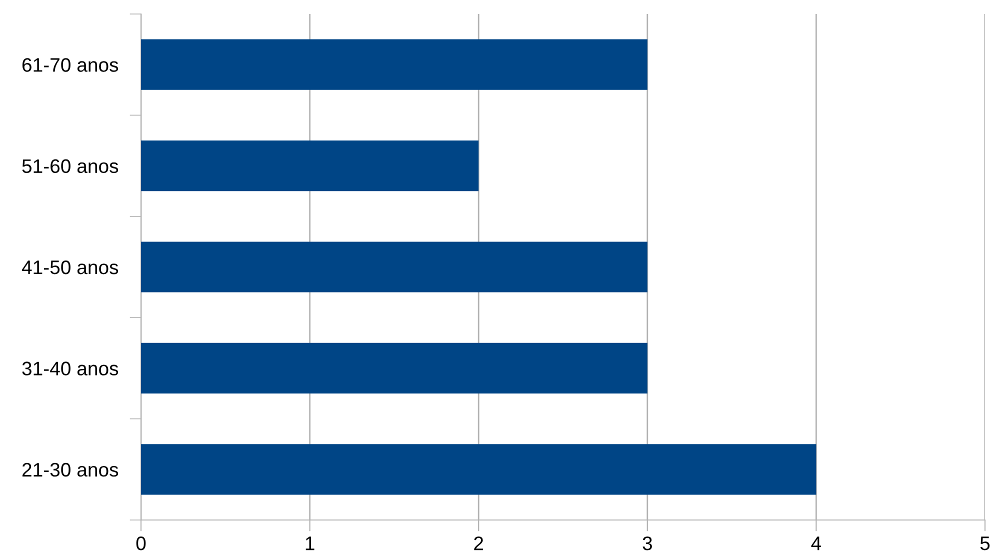 This screenshot has height=558, width=994. What do you see at coordinates (70, 65) in the screenshot?
I see `y-tick-label: 61-70 anos` at bounding box center [70, 65].